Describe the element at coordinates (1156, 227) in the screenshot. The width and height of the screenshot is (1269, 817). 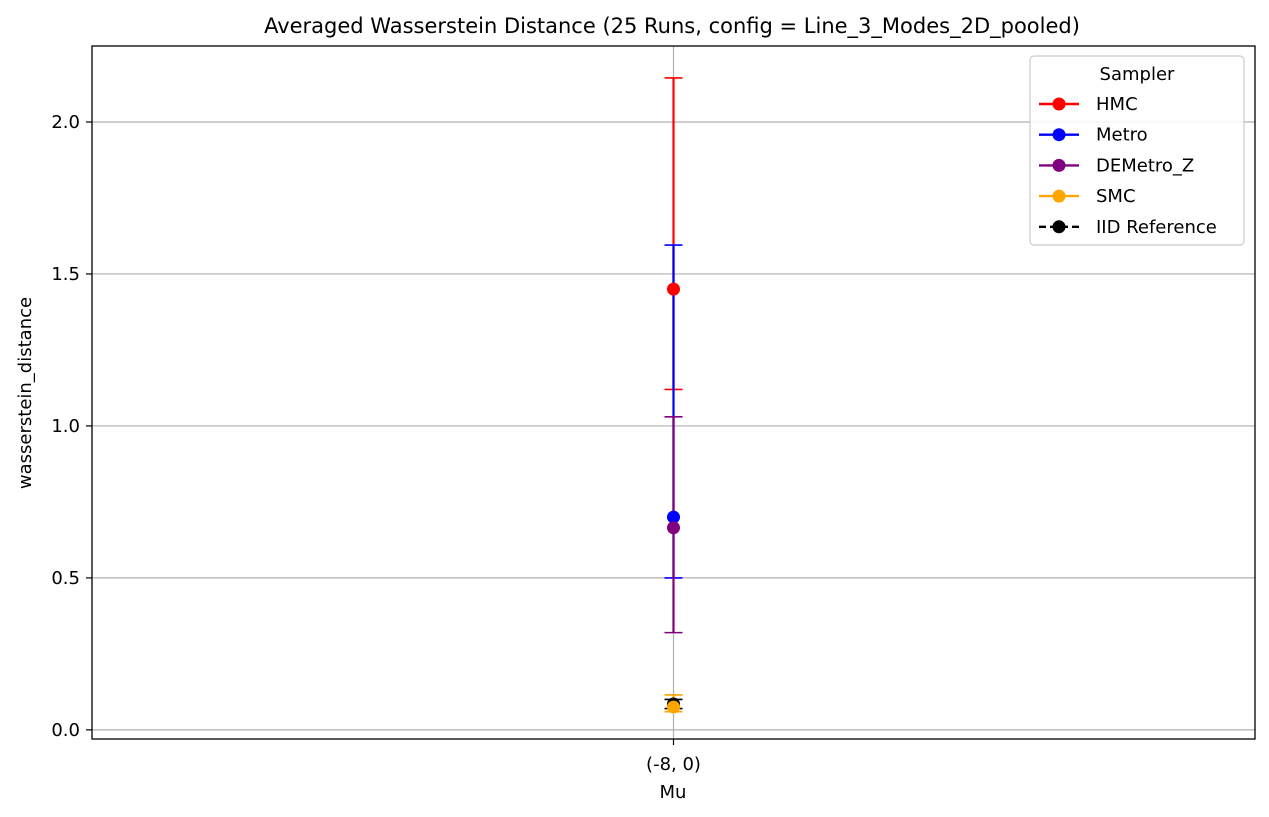
I see `legend-label-iid-reference: IID Reference` at that location.